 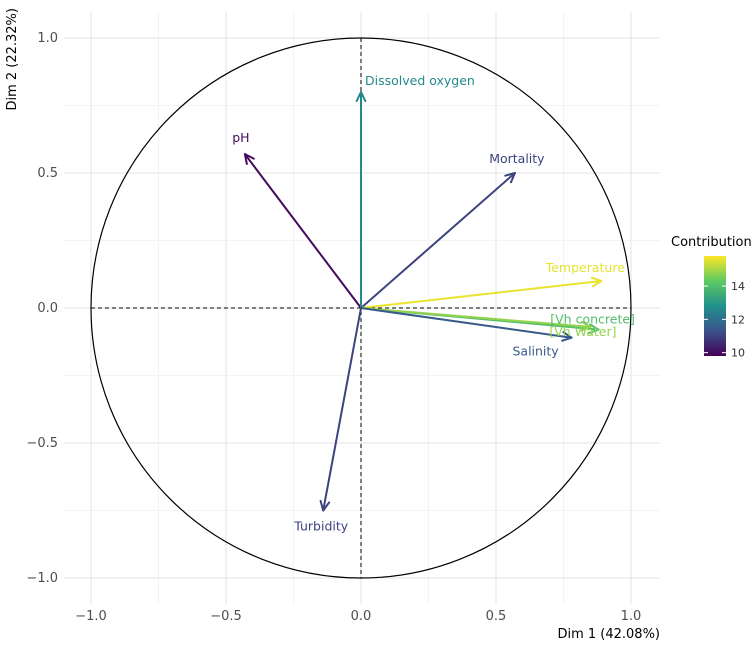 I want to click on vector-line-temperature, so click(x=481, y=294).